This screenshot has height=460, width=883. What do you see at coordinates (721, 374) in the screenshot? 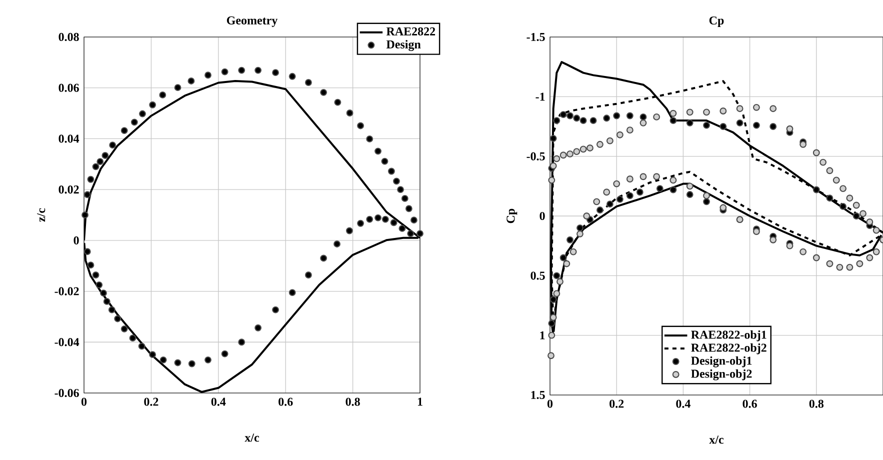
I see `legend-label: Design-obj2` at bounding box center [721, 374].